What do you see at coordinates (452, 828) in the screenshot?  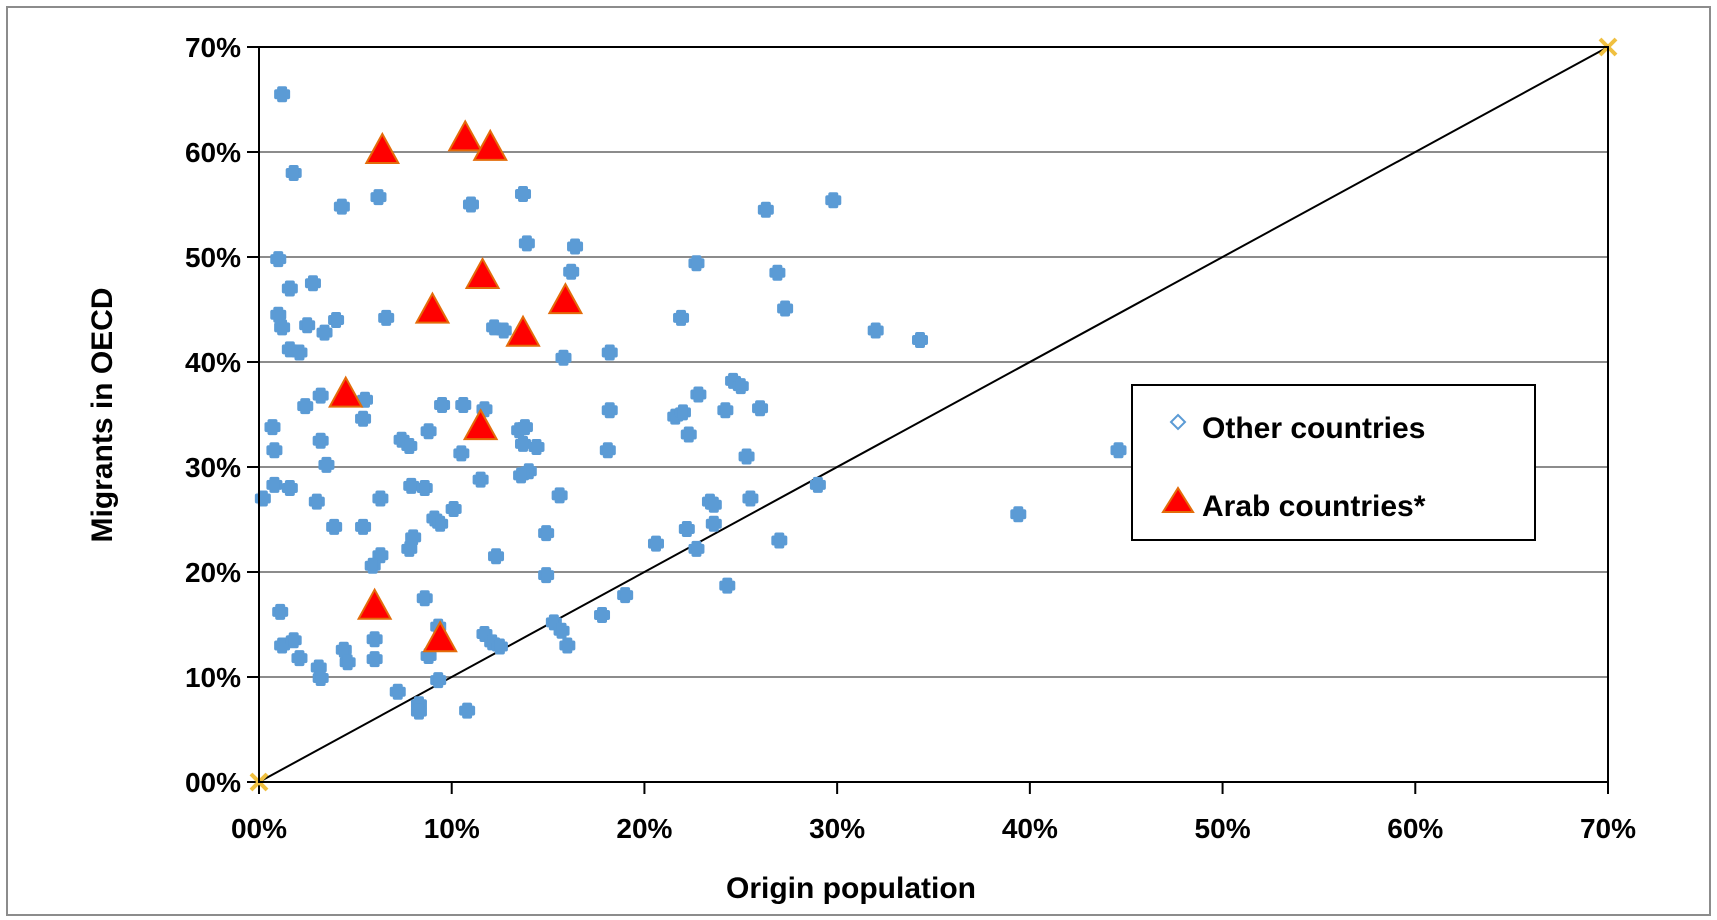 I see `x-tick-label: 10%` at bounding box center [452, 828].